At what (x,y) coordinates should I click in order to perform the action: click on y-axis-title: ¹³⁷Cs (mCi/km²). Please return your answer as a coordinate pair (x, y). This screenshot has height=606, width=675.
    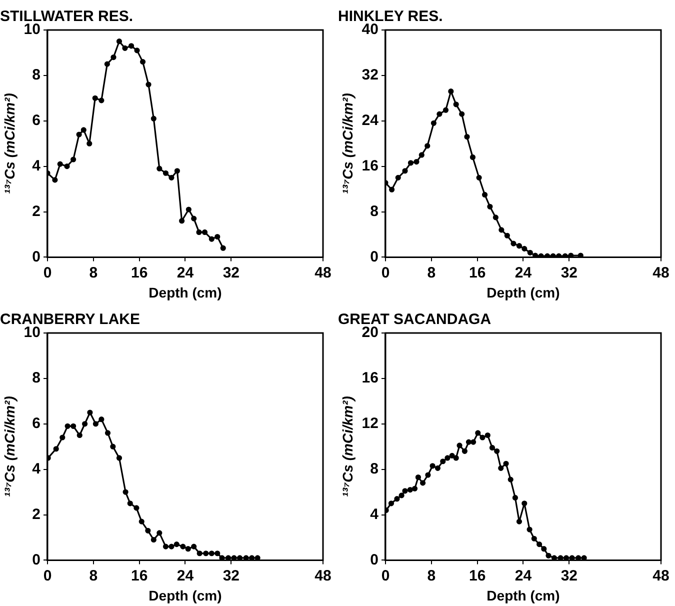
    Looking at the image, I should click on (9, 143).